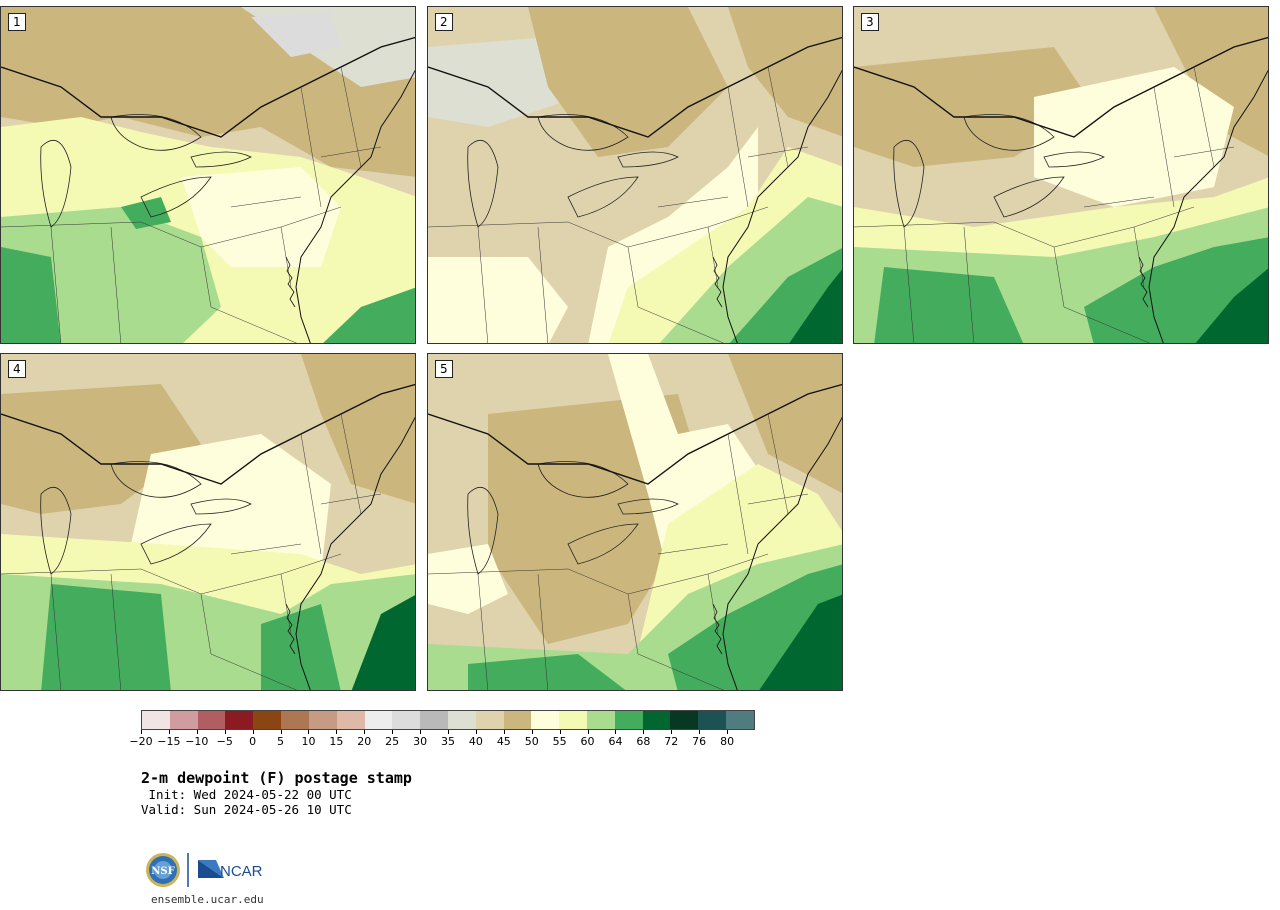 The height and width of the screenshot is (910, 1280). Describe the element at coordinates (870, 22) in the screenshot. I see `panel-label: 3` at that location.